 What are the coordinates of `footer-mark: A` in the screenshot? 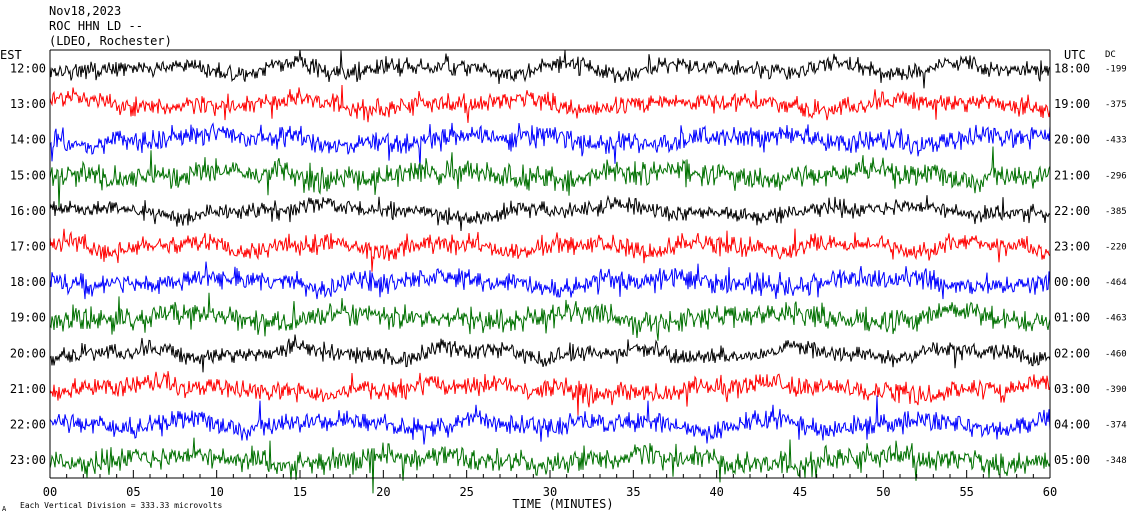 It's located at (4, 509).